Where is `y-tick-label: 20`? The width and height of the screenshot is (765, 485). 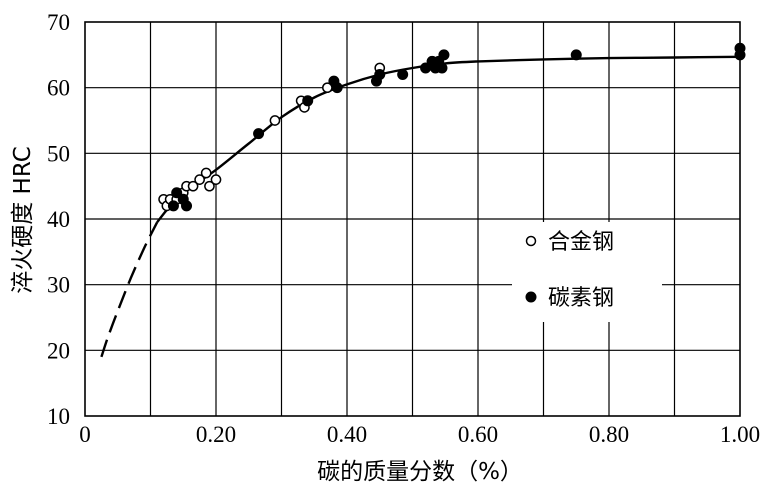 y-tick-label: 20 is located at coordinates (58, 350).